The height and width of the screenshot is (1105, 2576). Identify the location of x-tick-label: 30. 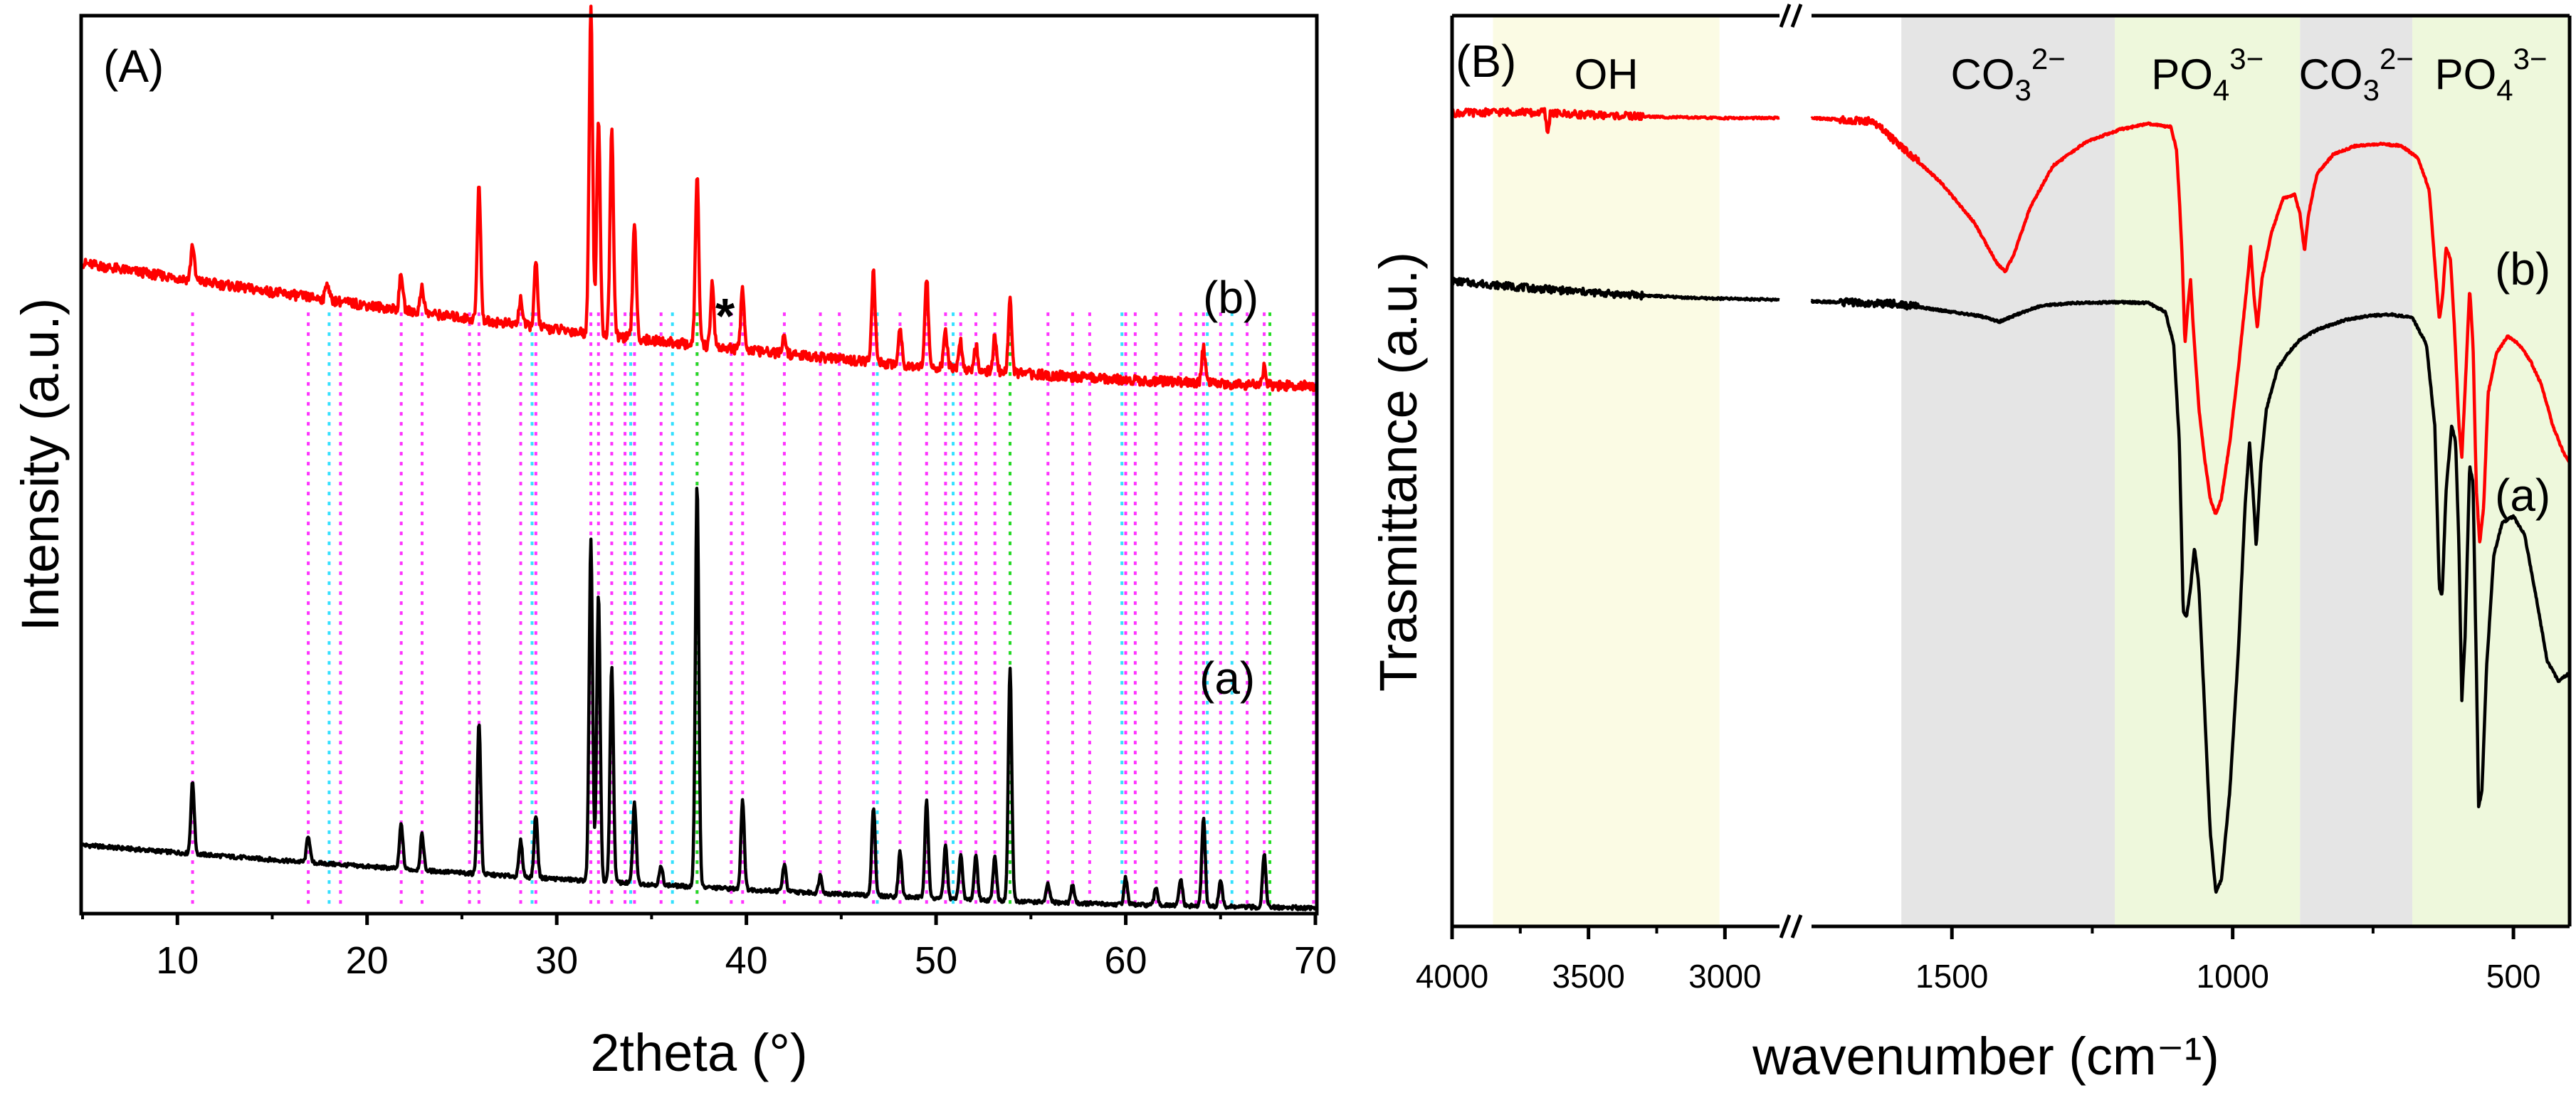
(556, 960).